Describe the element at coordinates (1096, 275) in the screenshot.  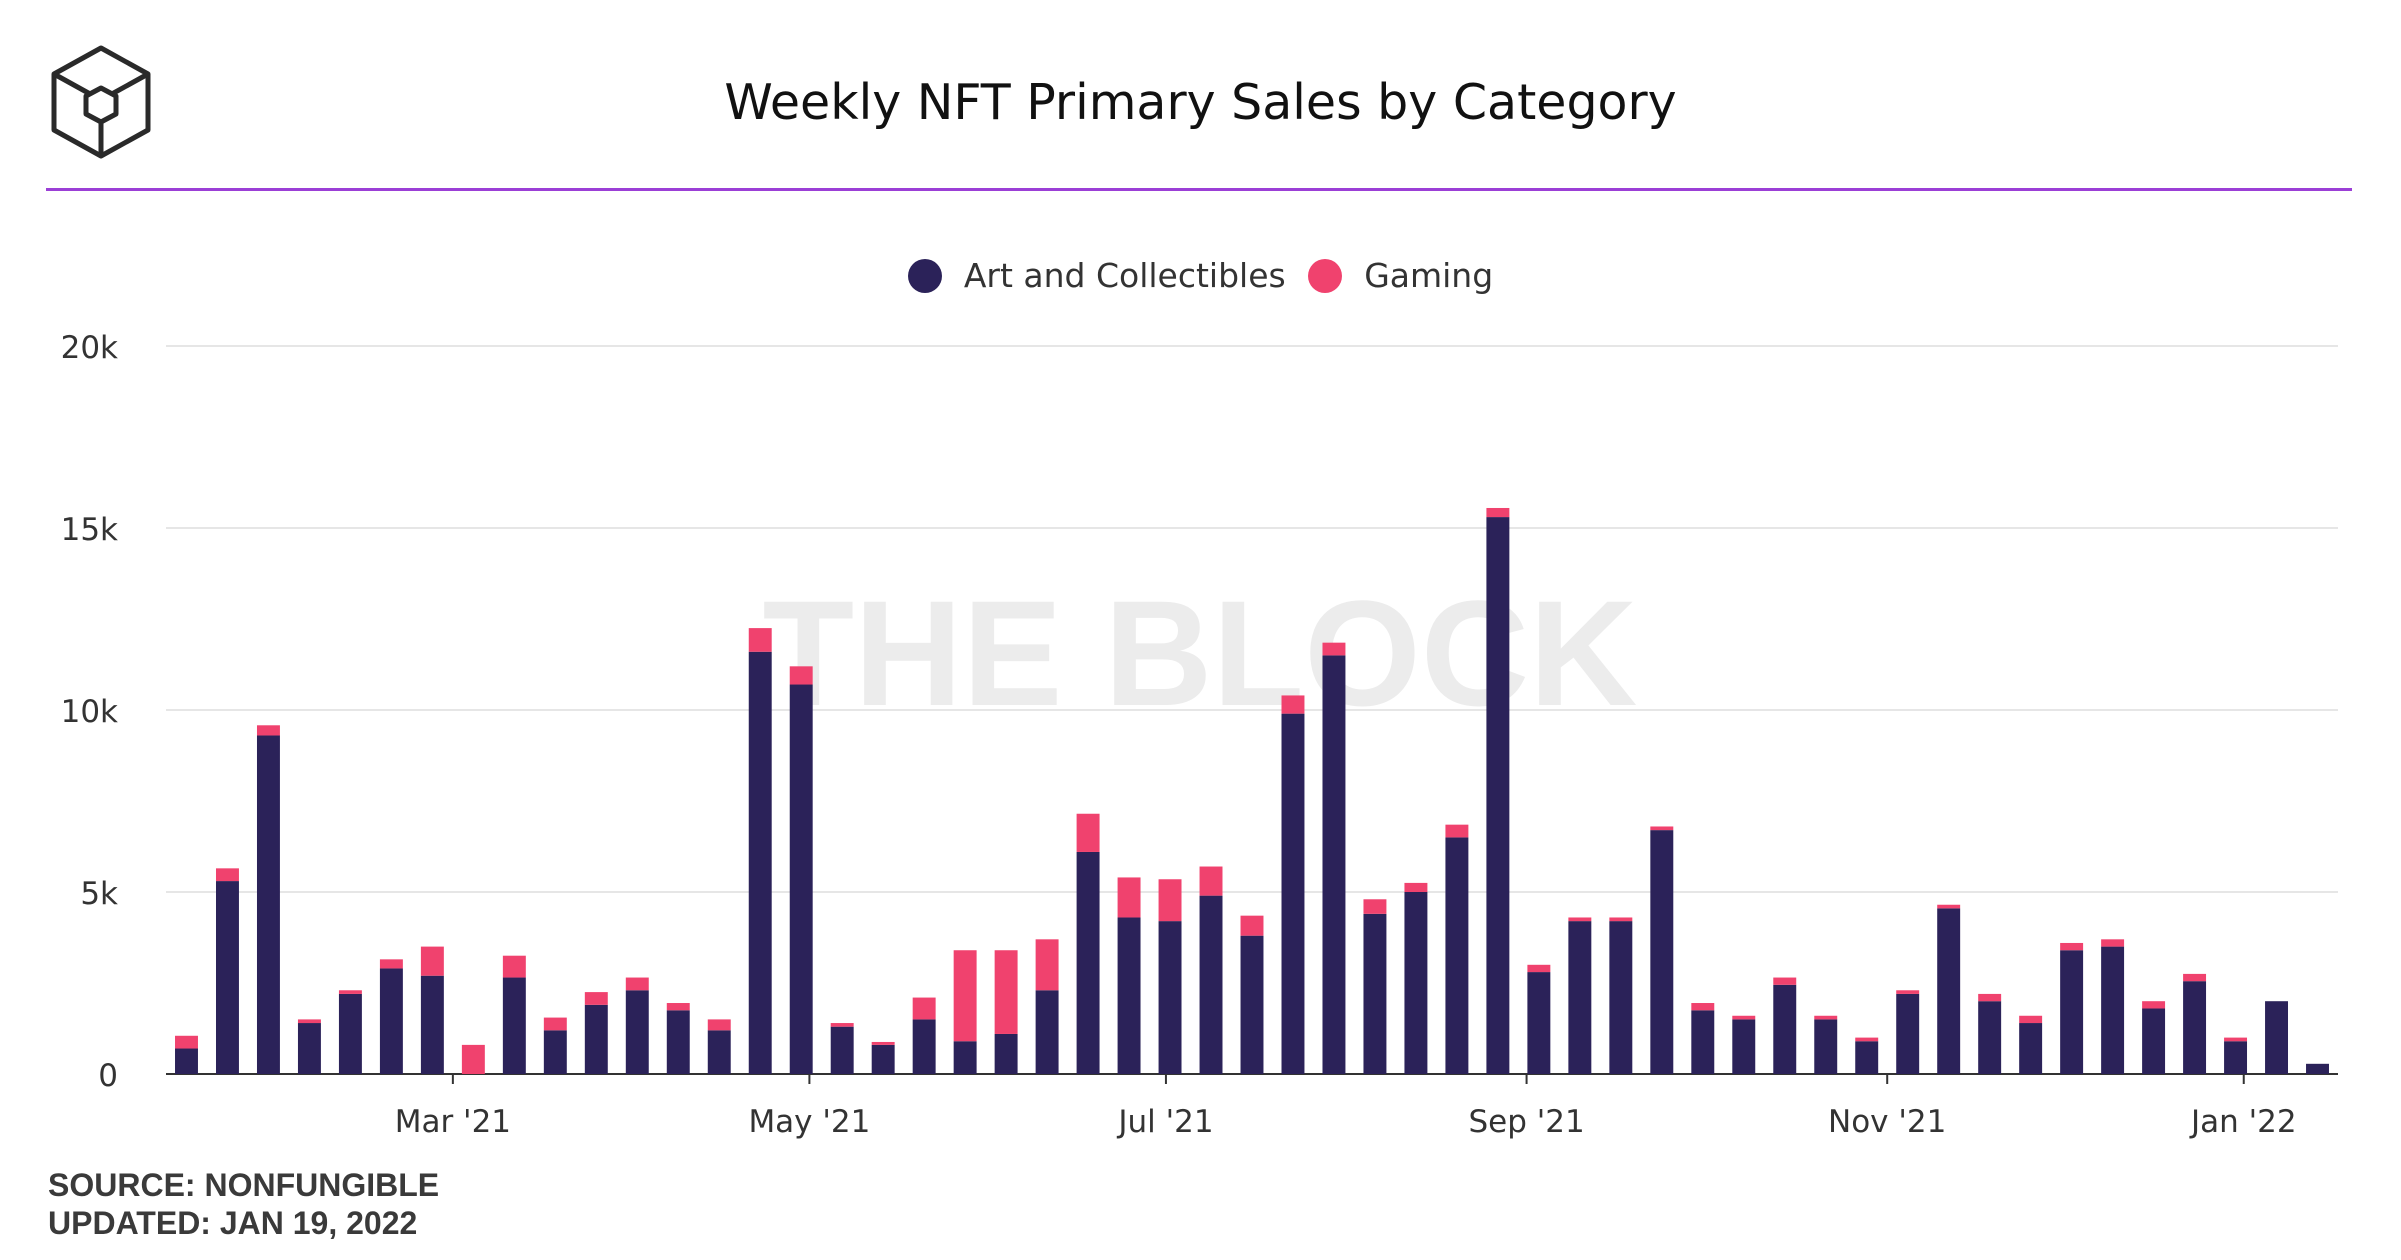
I see `legend-item-art: Art and Collectibles` at that location.